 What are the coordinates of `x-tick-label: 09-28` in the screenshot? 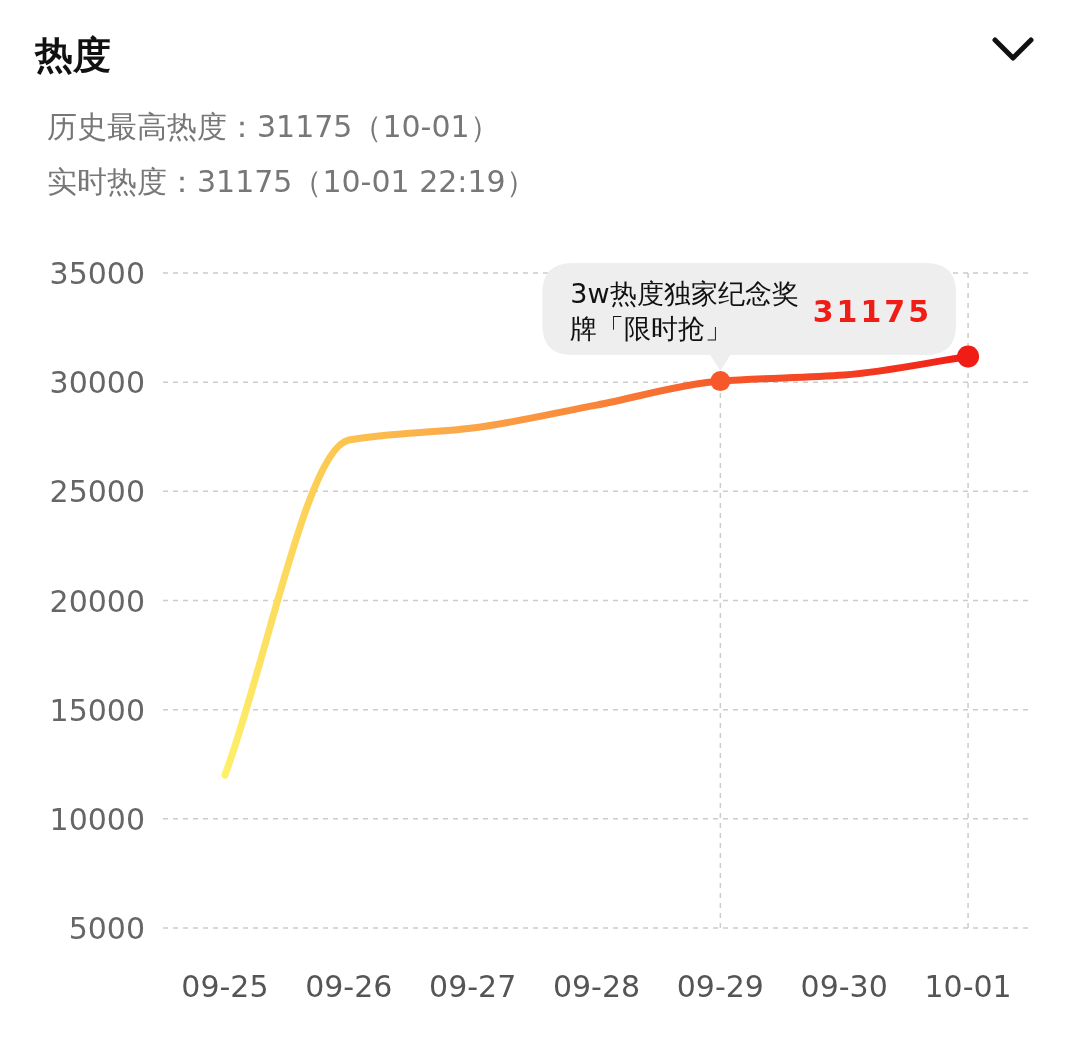 It's located at (596, 986).